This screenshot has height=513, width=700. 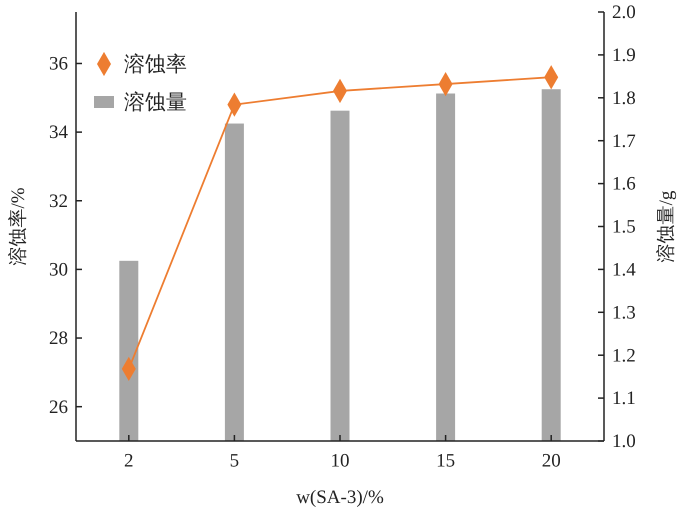 What do you see at coordinates (624, 313) in the screenshot?
I see `y2-tick-label: 1.3` at bounding box center [624, 313].